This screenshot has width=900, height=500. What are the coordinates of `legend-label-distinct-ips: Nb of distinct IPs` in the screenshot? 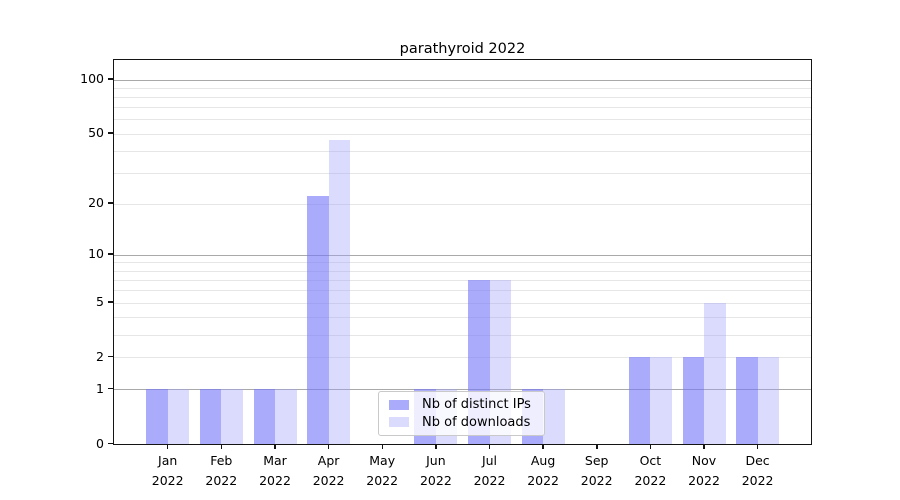 It's located at (476, 405).